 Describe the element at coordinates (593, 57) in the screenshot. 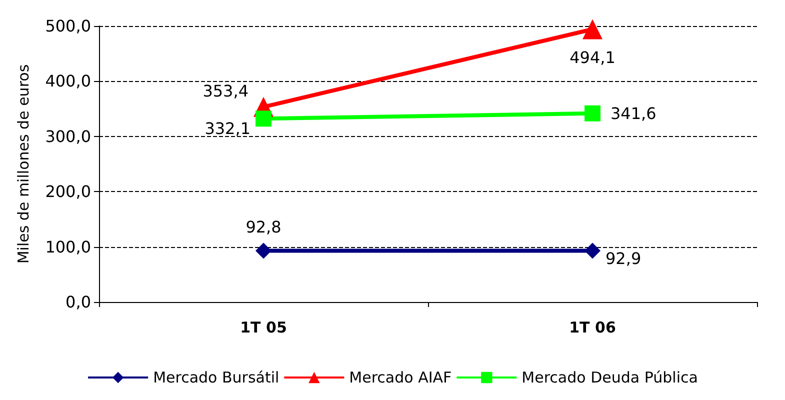

I see `data-label: 494,1` at that location.